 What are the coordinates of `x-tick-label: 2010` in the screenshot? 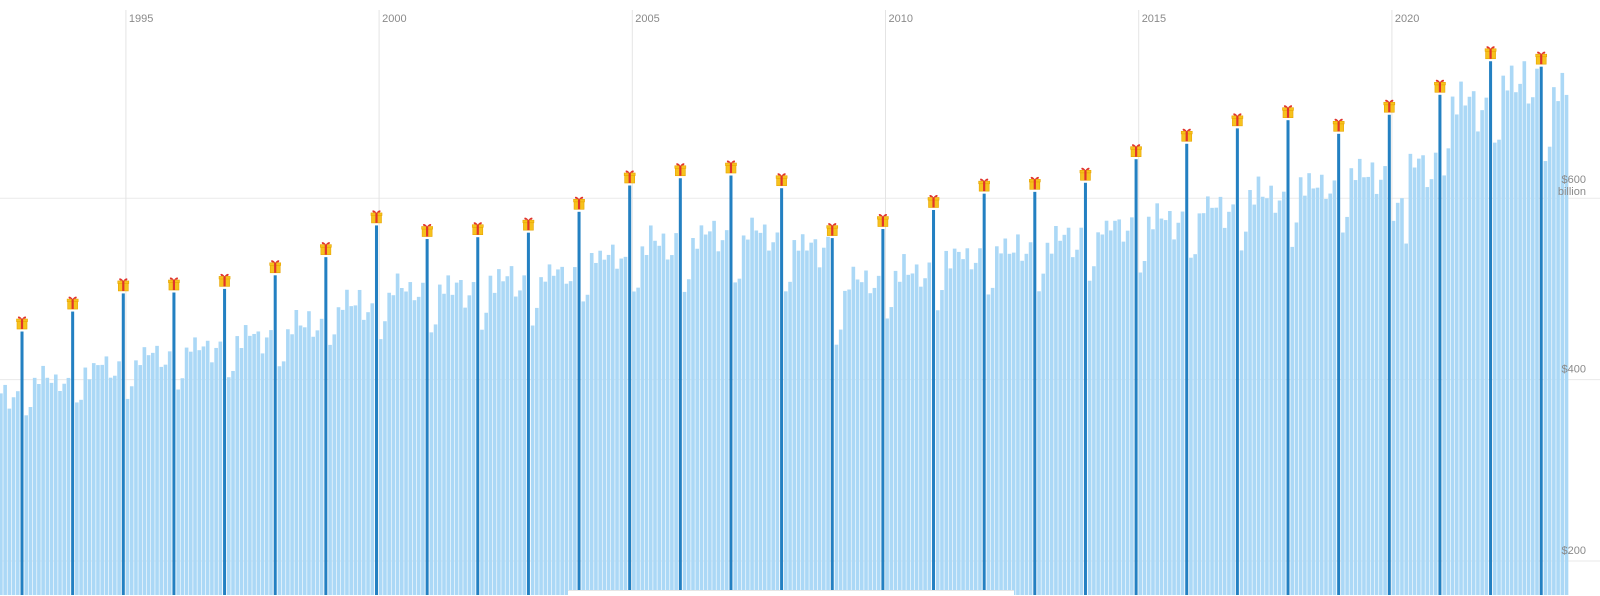 It's located at (901, 19).